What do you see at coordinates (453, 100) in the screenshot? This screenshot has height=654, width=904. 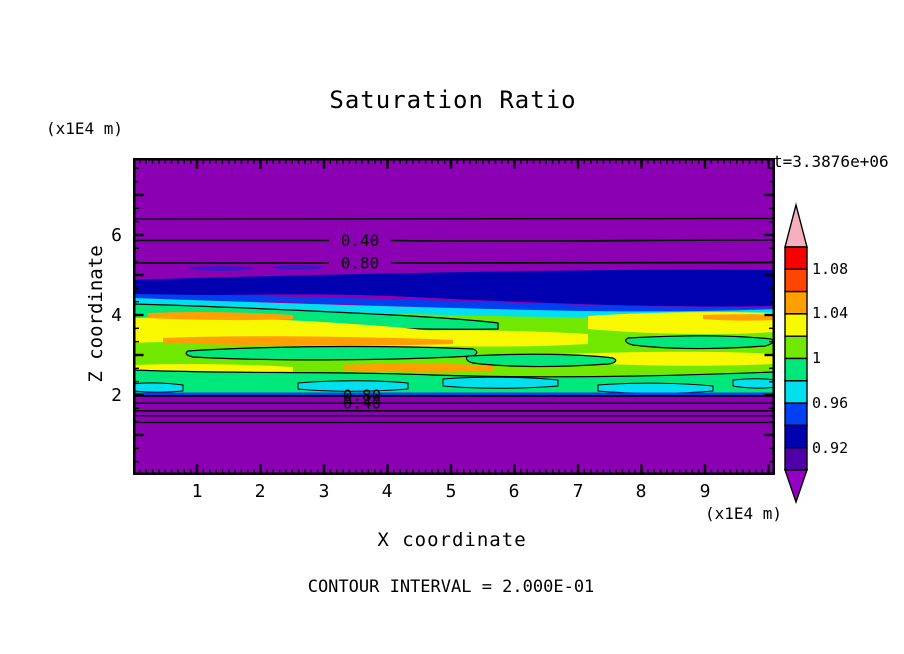 I see `figure-title: Saturation Ratio` at bounding box center [453, 100].